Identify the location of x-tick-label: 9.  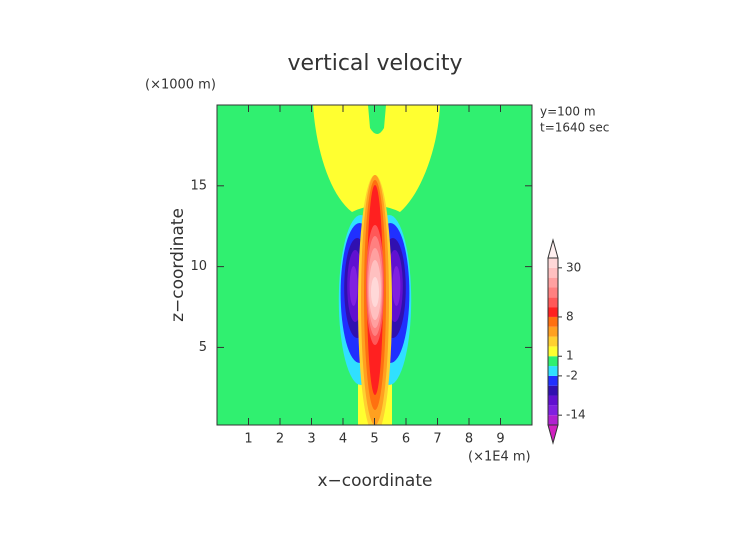
(500, 439).